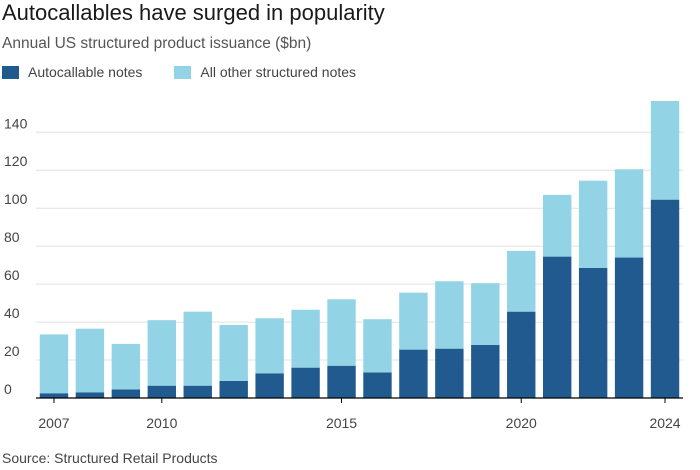 The width and height of the screenshot is (700, 470). I want to click on bar-autocallable-2011, so click(197, 391).